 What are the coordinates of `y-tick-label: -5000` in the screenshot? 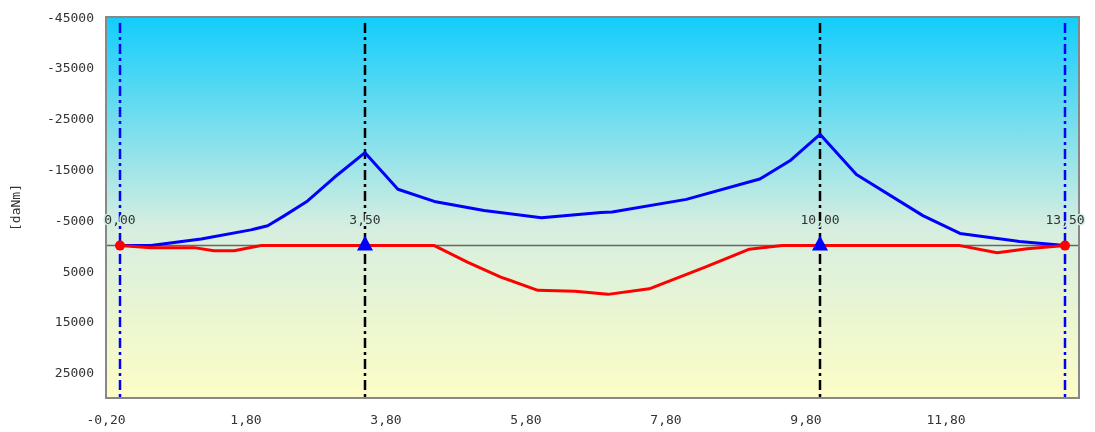 It's located at (74, 220).